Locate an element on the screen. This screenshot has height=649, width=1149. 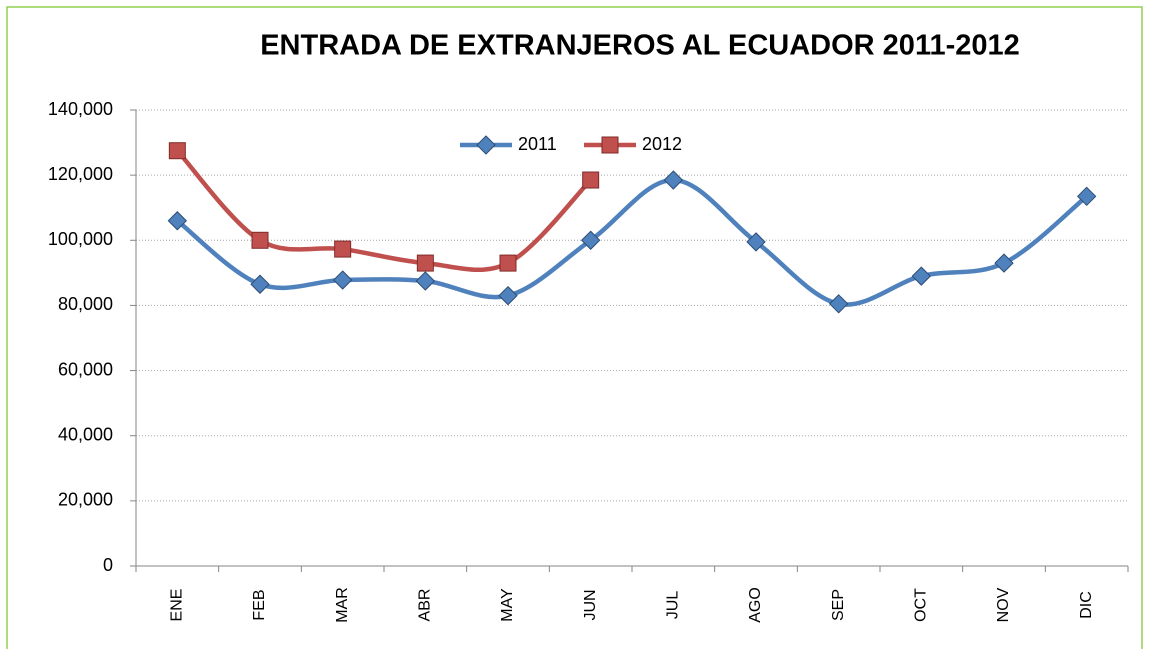
y-tick-label: 100,000 is located at coordinates (80, 239).